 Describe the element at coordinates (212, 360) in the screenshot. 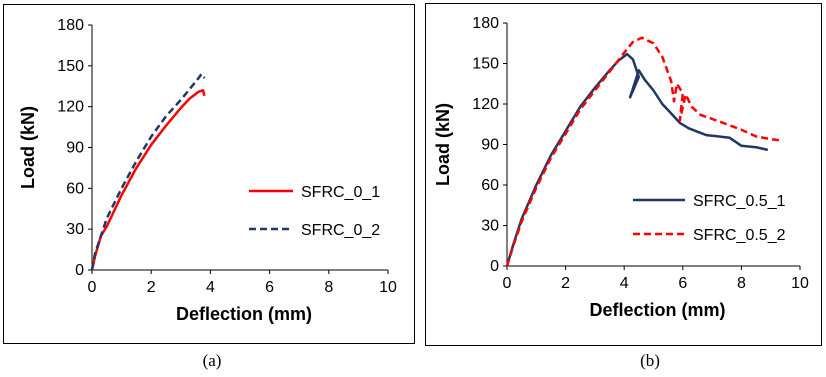

I see `caption-a: (a)` at that location.